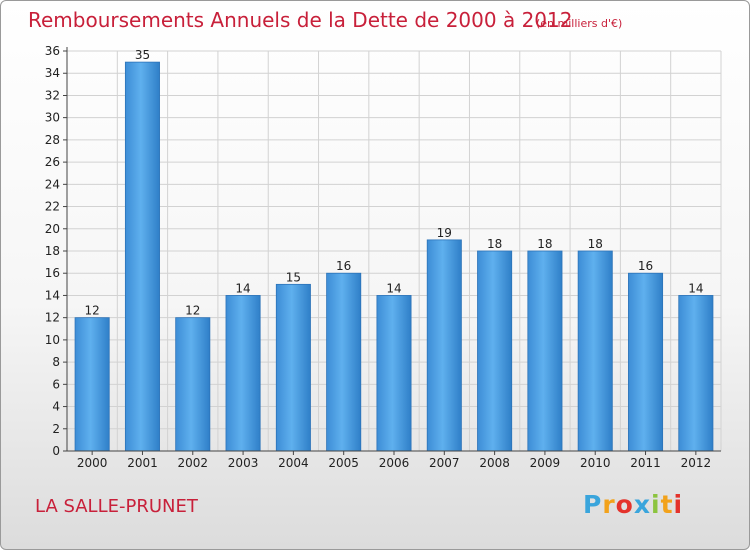 The width and height of the screenshot is (750, 550). I want to click on y-tick-label: 2, so click(56, 429).